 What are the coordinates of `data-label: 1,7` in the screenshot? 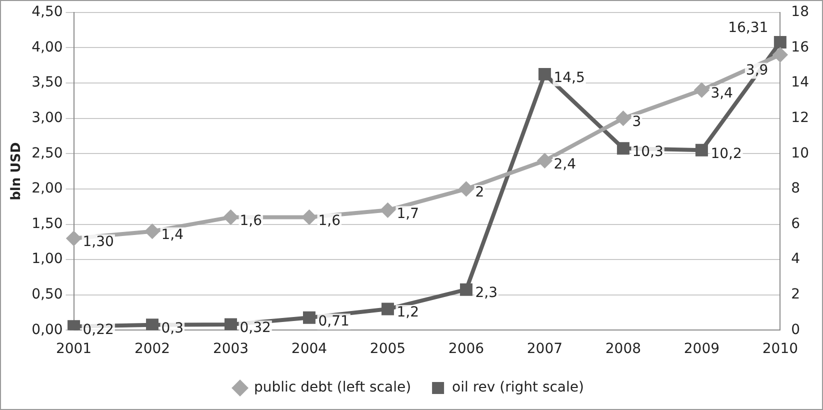 It's located at (407, 214).